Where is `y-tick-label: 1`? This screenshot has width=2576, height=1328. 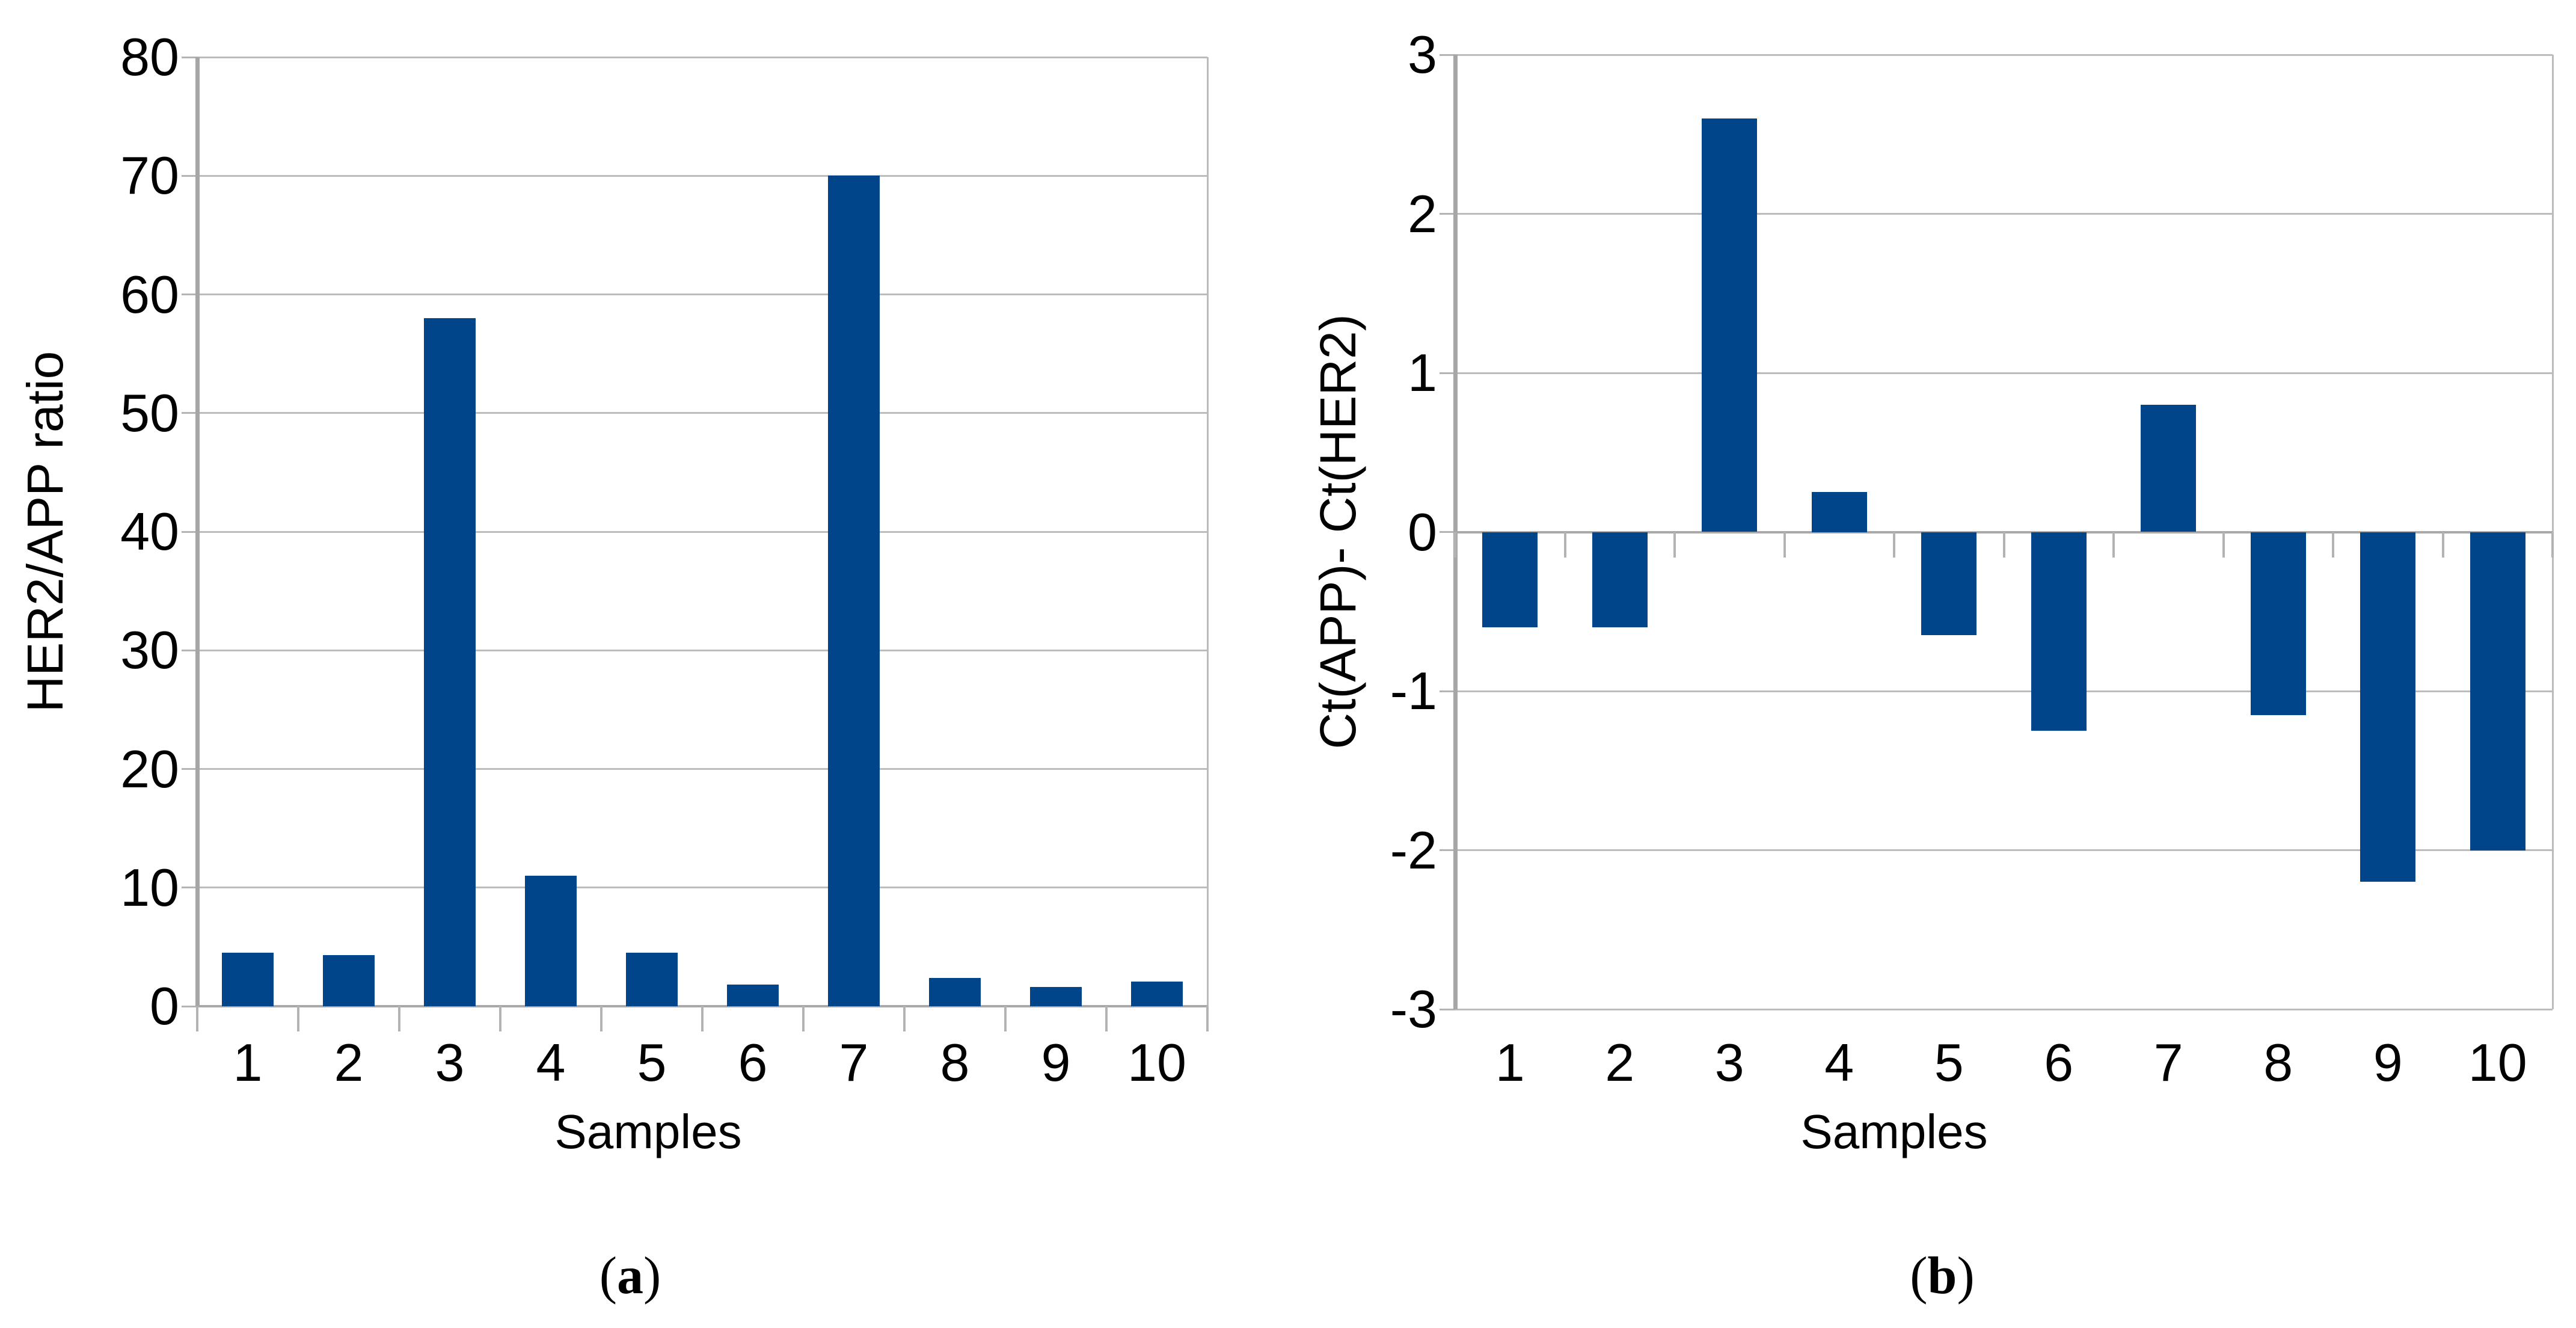 y-tick-label: 1 is located at coordinates (1422, 372).